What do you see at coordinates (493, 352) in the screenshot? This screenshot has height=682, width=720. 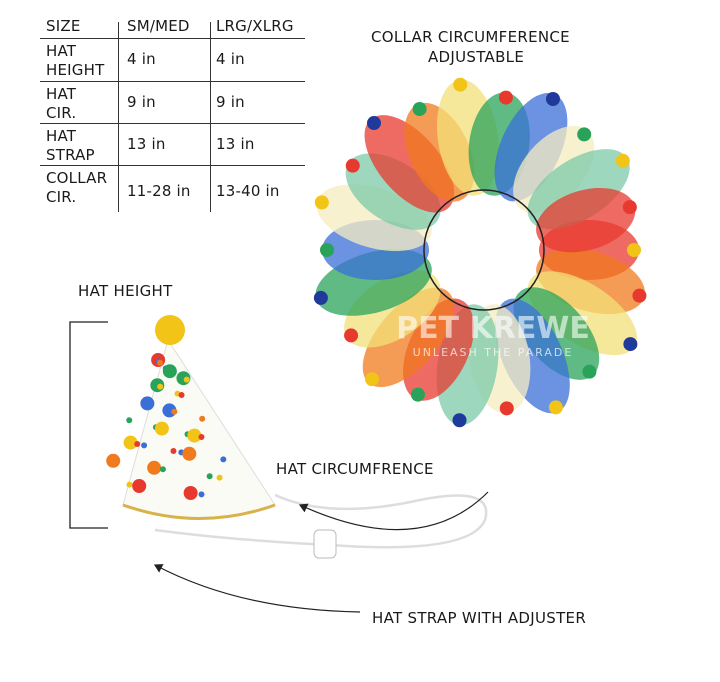 I see `watermark-tagline: UNLEASH THE PARADE` at bounding box center [493, 352].